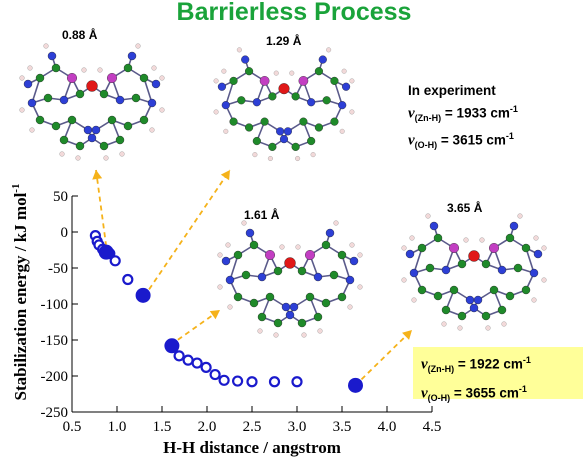 The image size is (588, 463). I want to click on experiment-o-h: ν(O-H) = 3615 cm-1, so click(461, 141).